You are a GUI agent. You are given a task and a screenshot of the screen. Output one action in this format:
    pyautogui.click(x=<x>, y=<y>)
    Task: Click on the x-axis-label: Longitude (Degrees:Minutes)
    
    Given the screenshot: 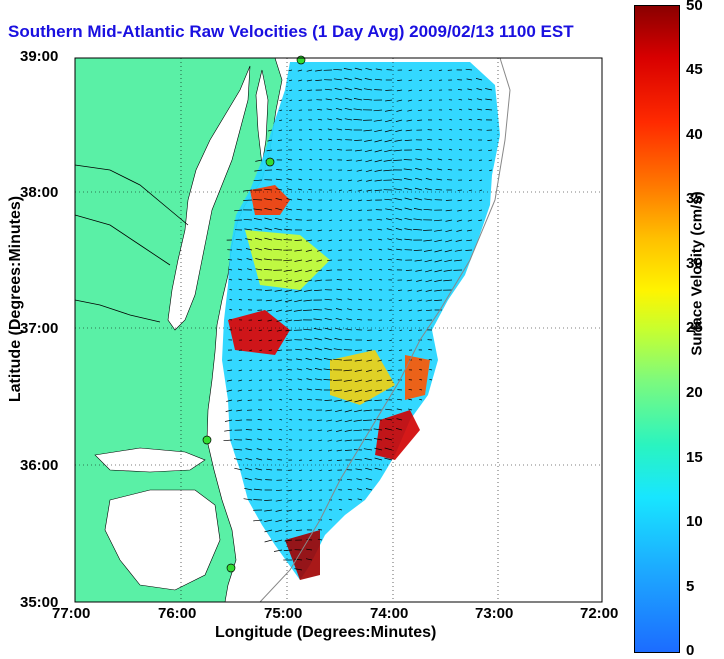 What is the action you would take?
    pyautogui.click(x=326, y=632)
    